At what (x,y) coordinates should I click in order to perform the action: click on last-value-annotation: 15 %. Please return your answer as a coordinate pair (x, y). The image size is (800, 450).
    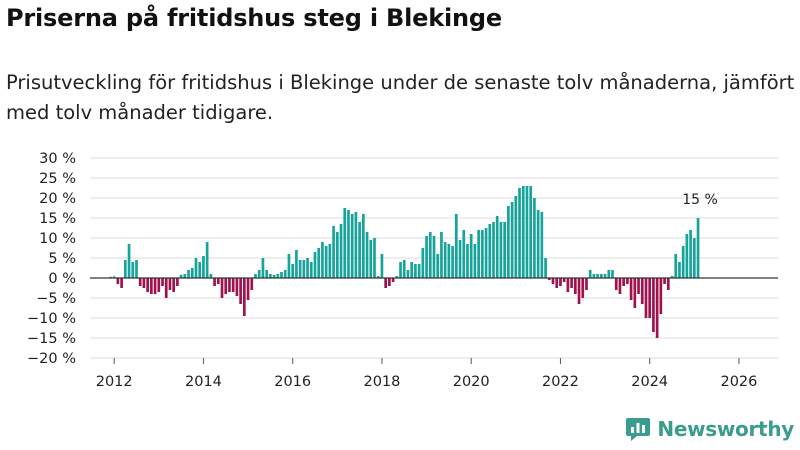
    Looking at the image, I should click on (700, 200).